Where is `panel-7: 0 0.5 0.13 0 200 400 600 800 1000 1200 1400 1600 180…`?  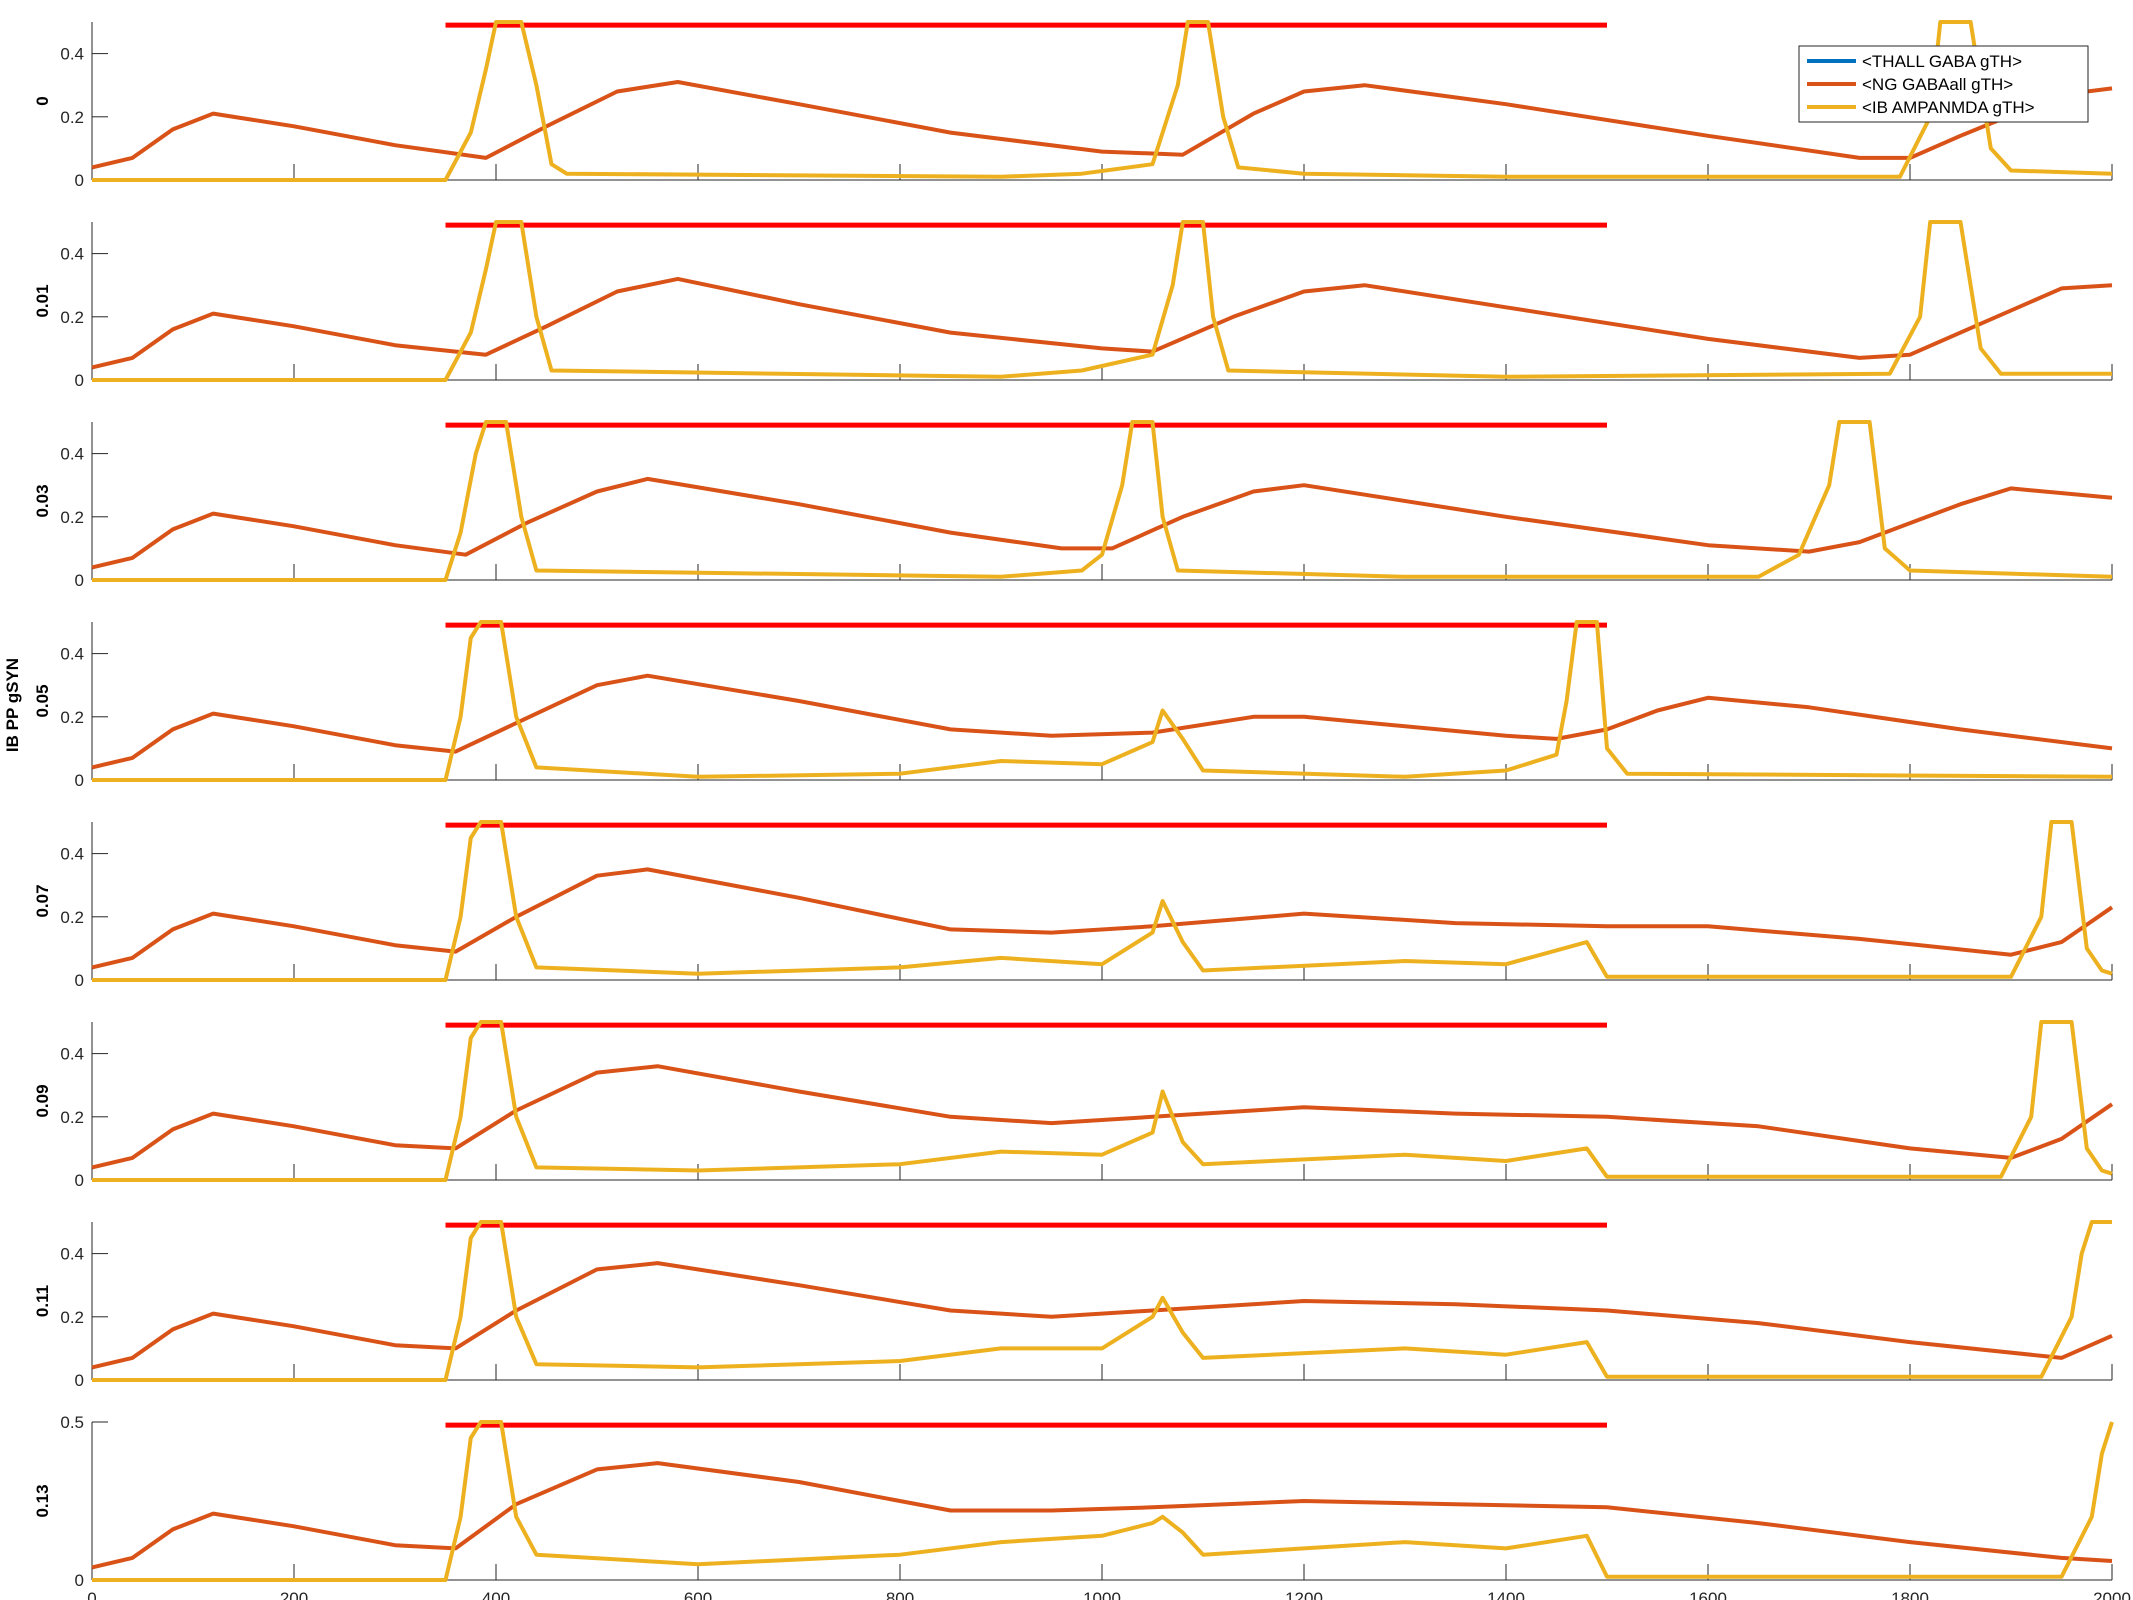
panel-7: 0 0.5 0.13 0 200 400 600 800 1000 1200 1400 1600 180… is located at coordinates (1082, 1506).